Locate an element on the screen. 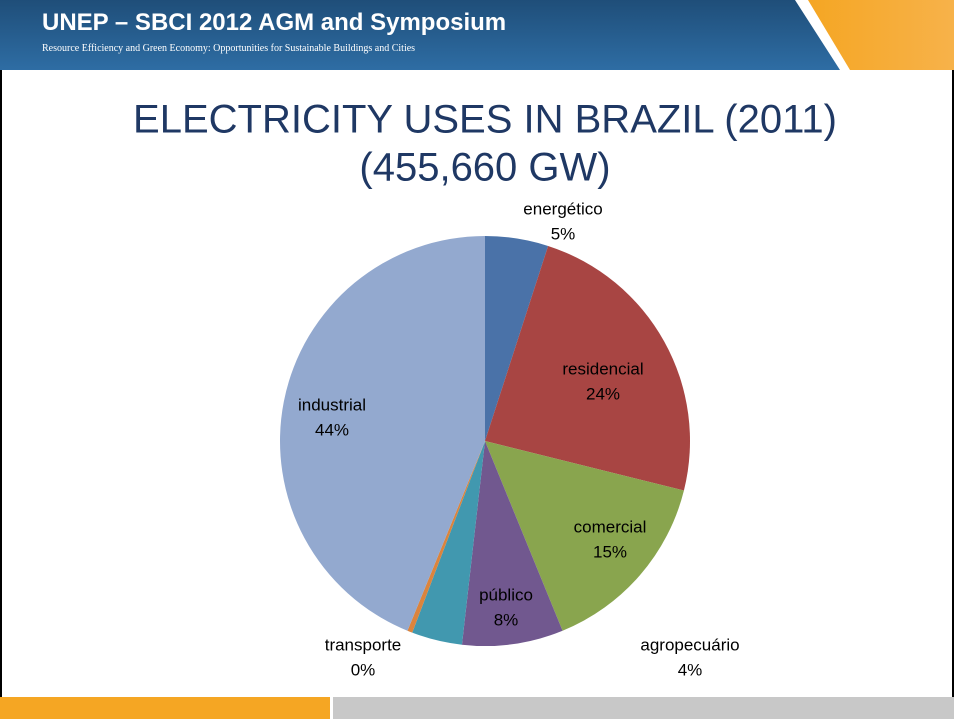 The height and width of the screenshot is (719, 954). header-bar is located at coordinates (477, 35).